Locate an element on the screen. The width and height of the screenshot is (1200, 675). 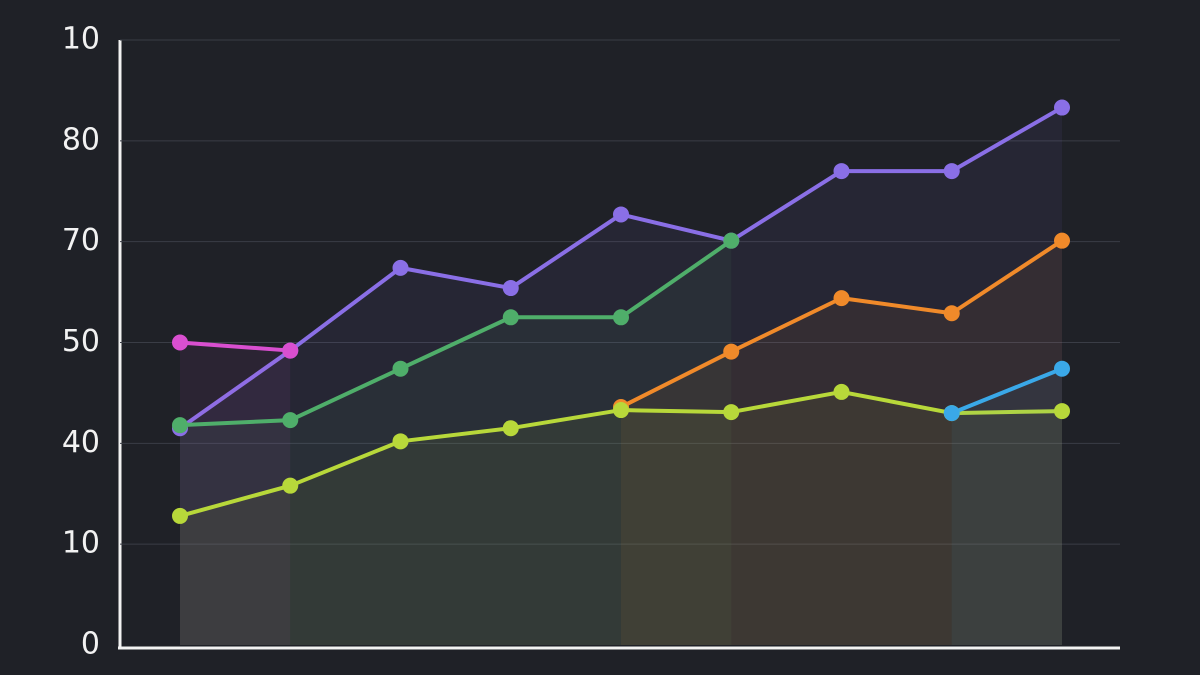
y-tick-label: 40 is located at coordinates (81, 442).